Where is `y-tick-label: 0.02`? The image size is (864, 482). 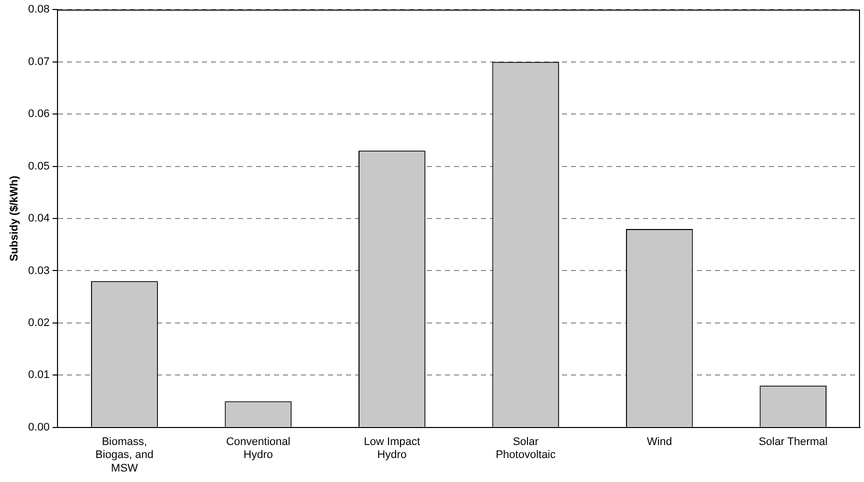 y-tick-label: 0.02 is located at coordinates (39, 322).